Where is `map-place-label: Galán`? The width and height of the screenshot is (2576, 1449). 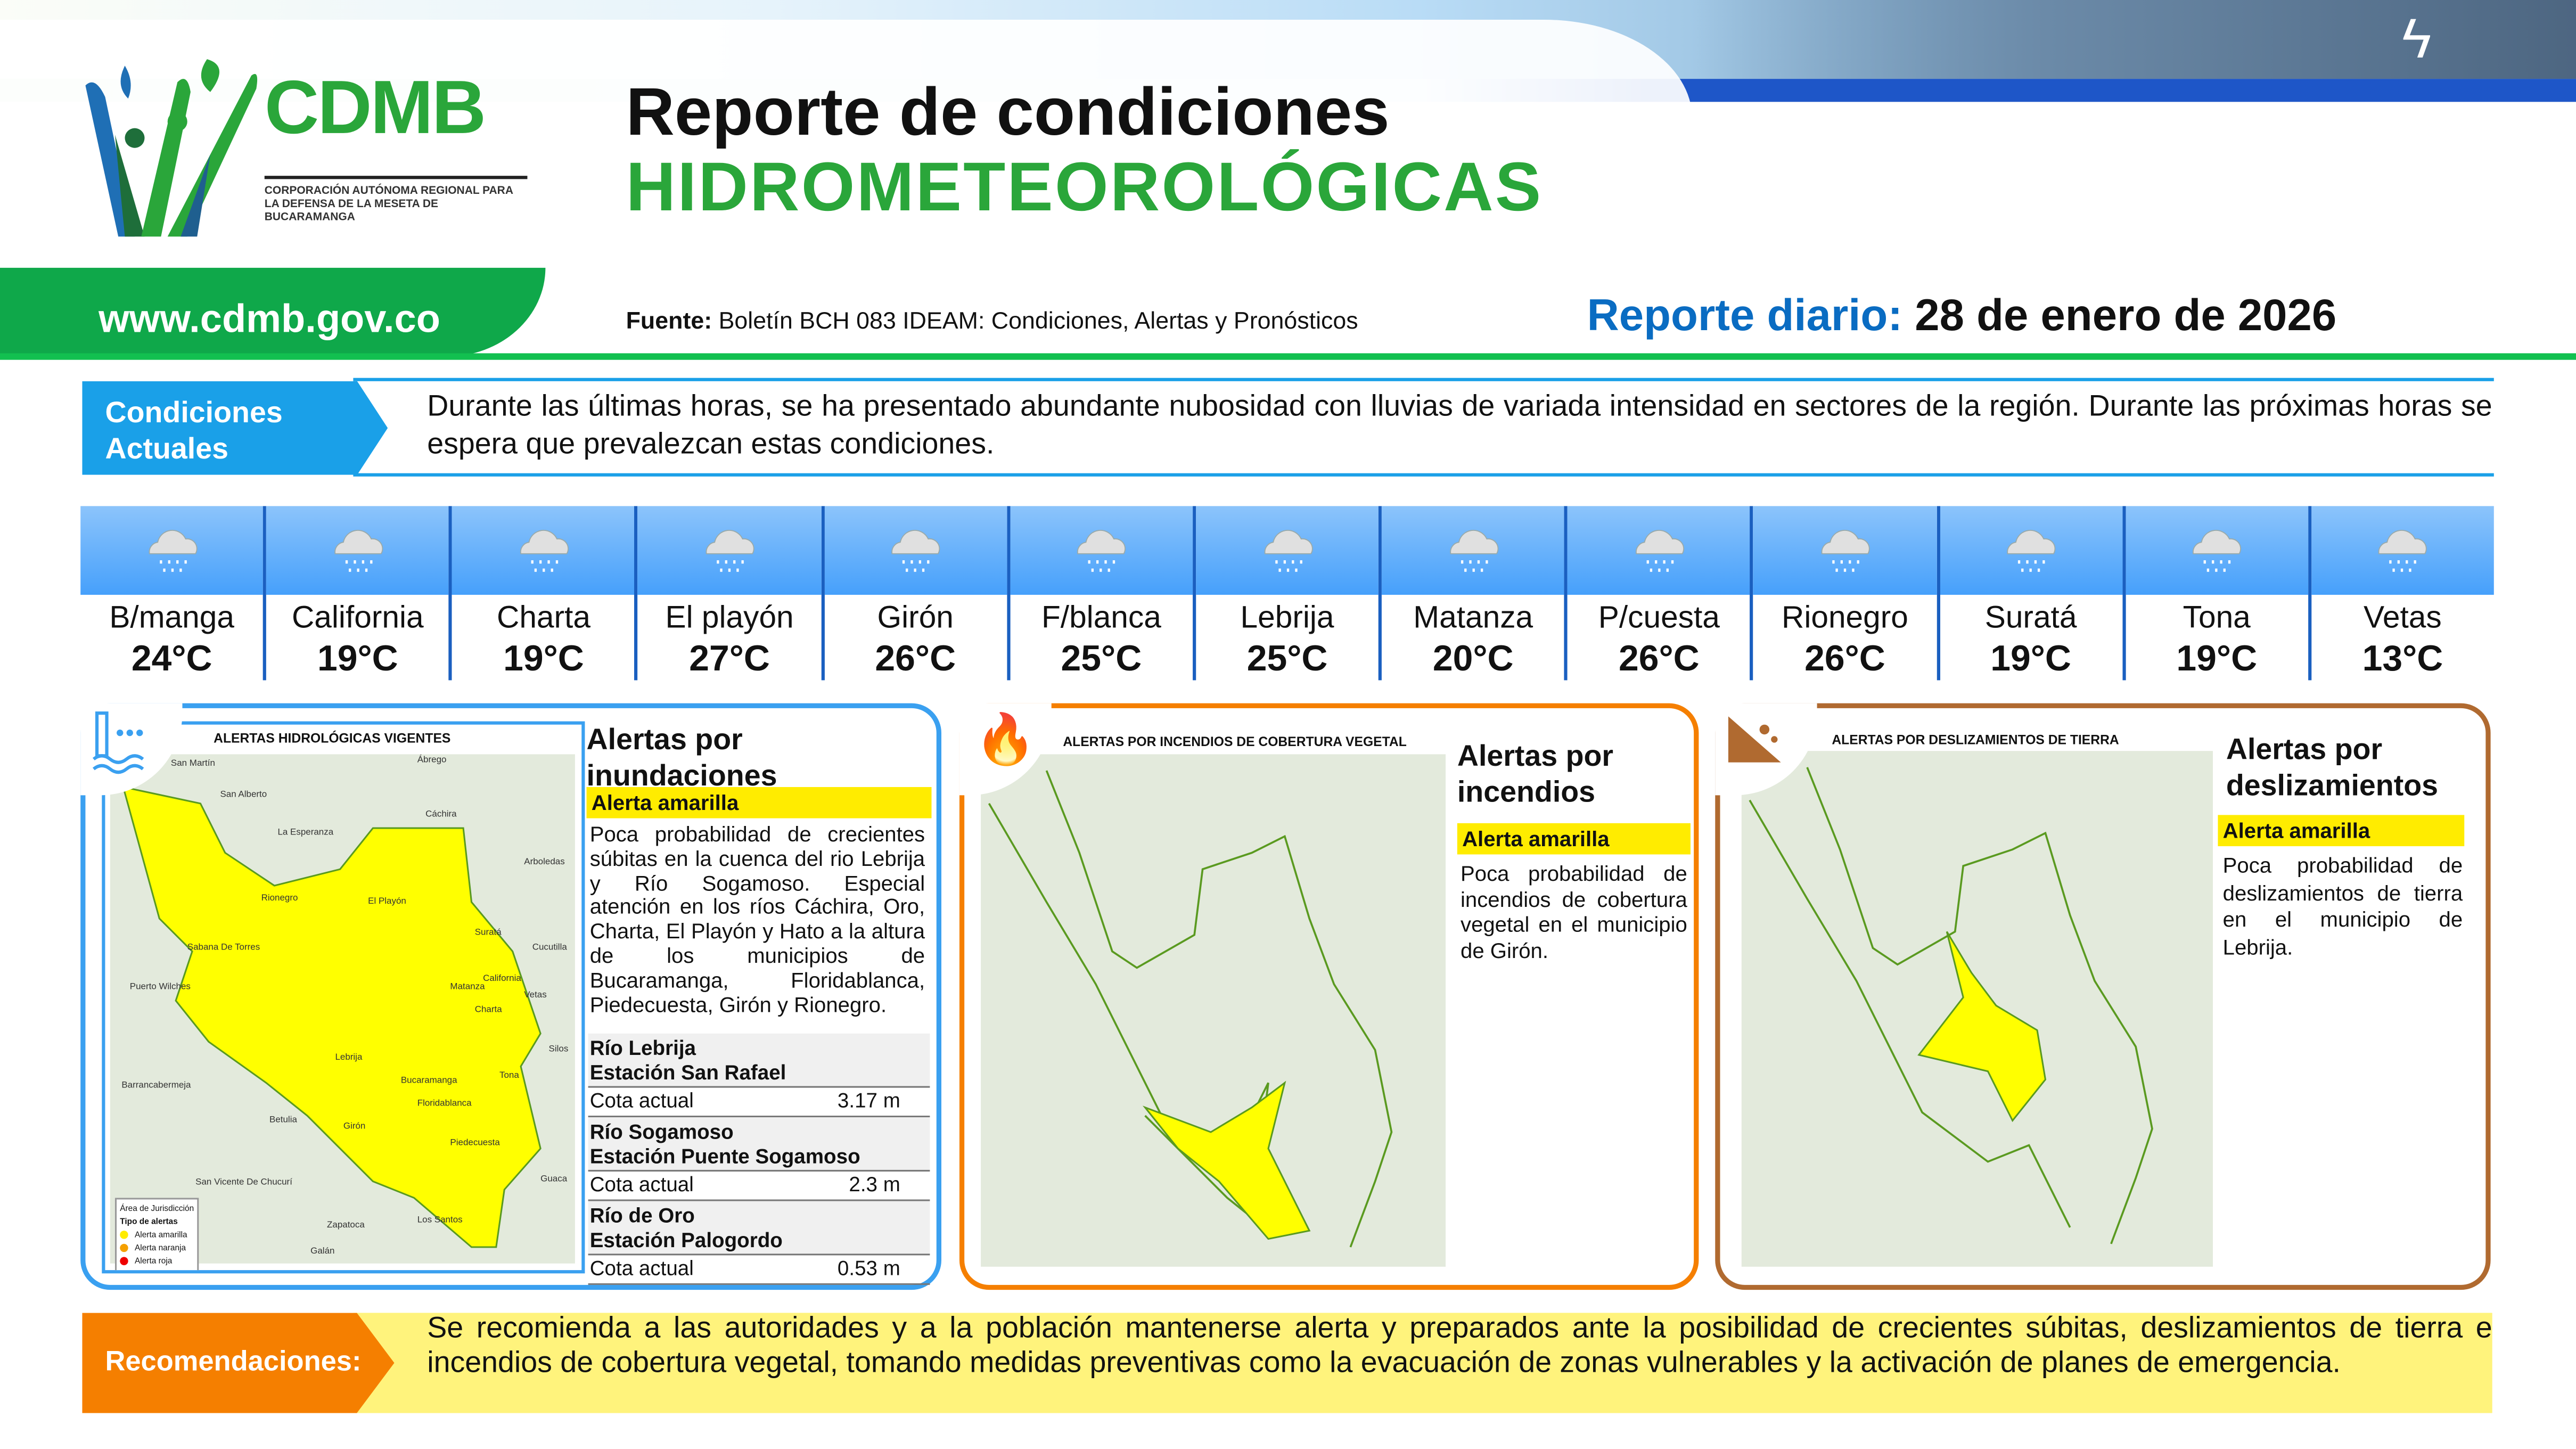
map-place-label: Galán is located at coordinates (322, 1252).